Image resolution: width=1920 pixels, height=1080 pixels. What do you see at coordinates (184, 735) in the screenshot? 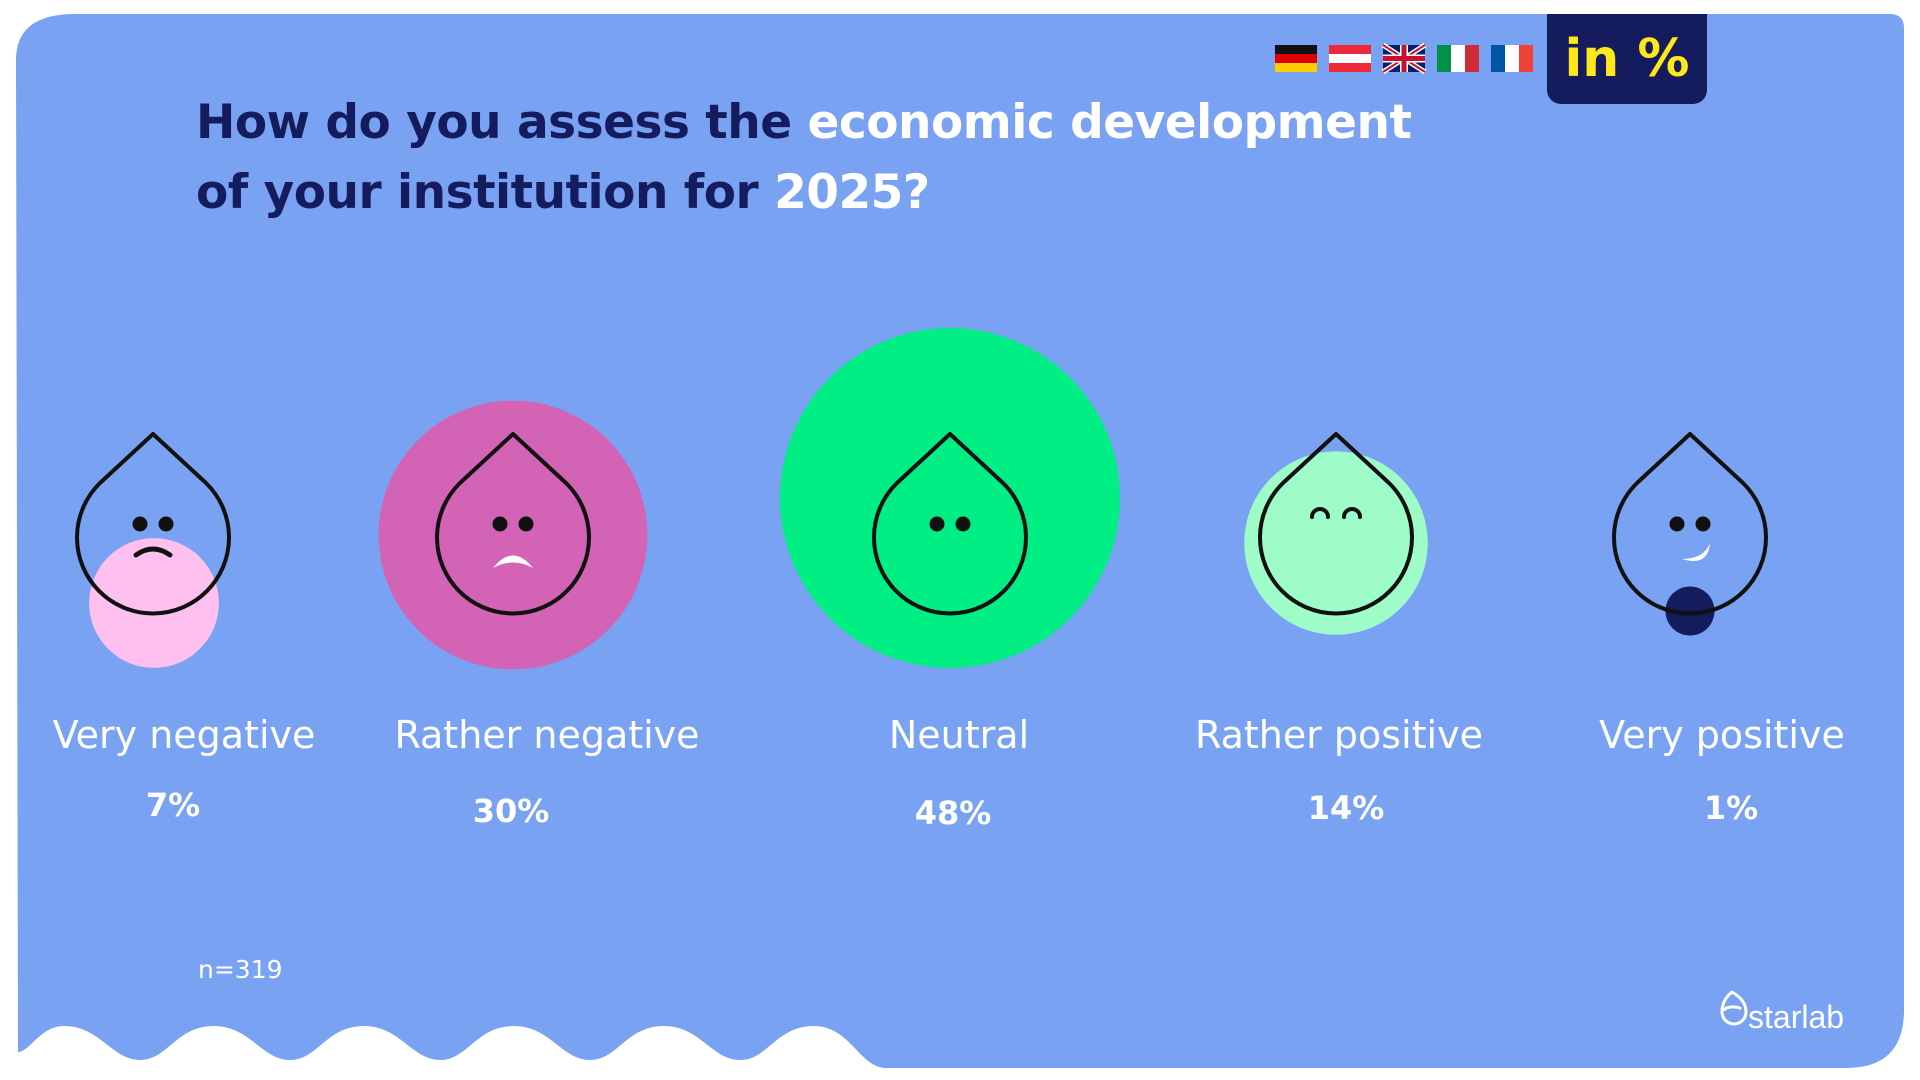
I see `category-label-very-negative: Very negative` at bounding box center [184, 735].